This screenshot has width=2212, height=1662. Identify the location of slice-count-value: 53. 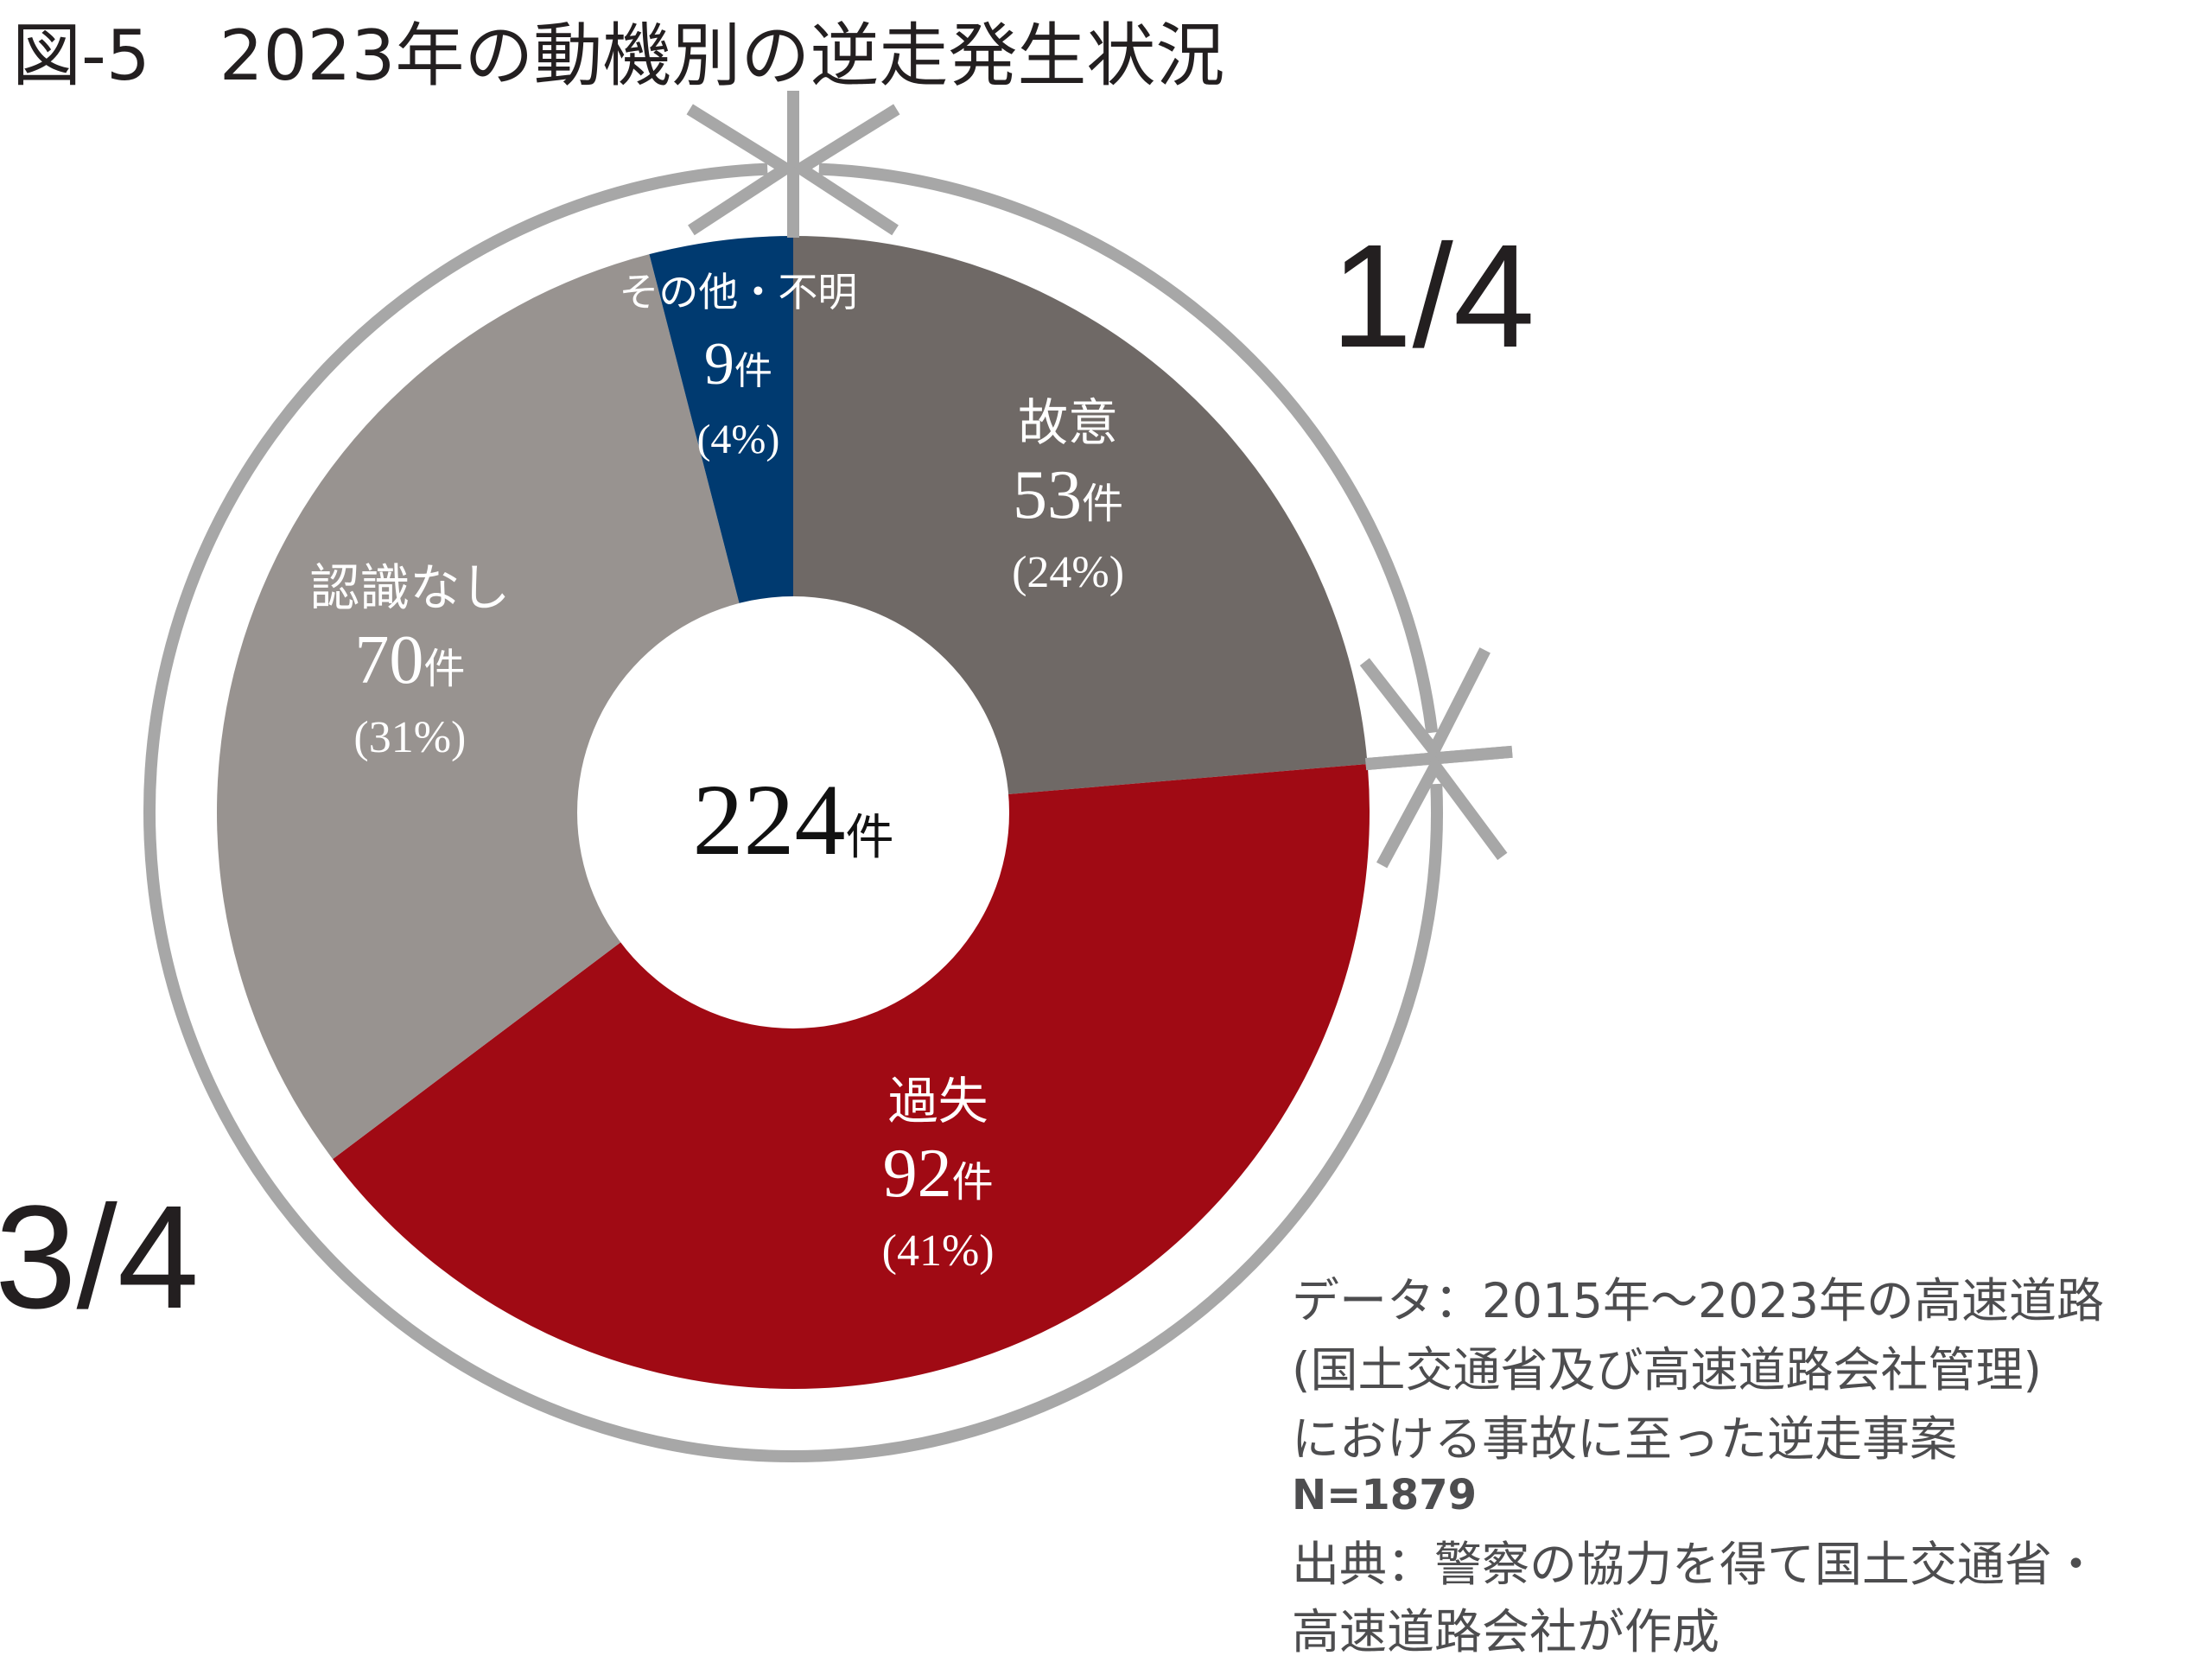
(1047, 495).